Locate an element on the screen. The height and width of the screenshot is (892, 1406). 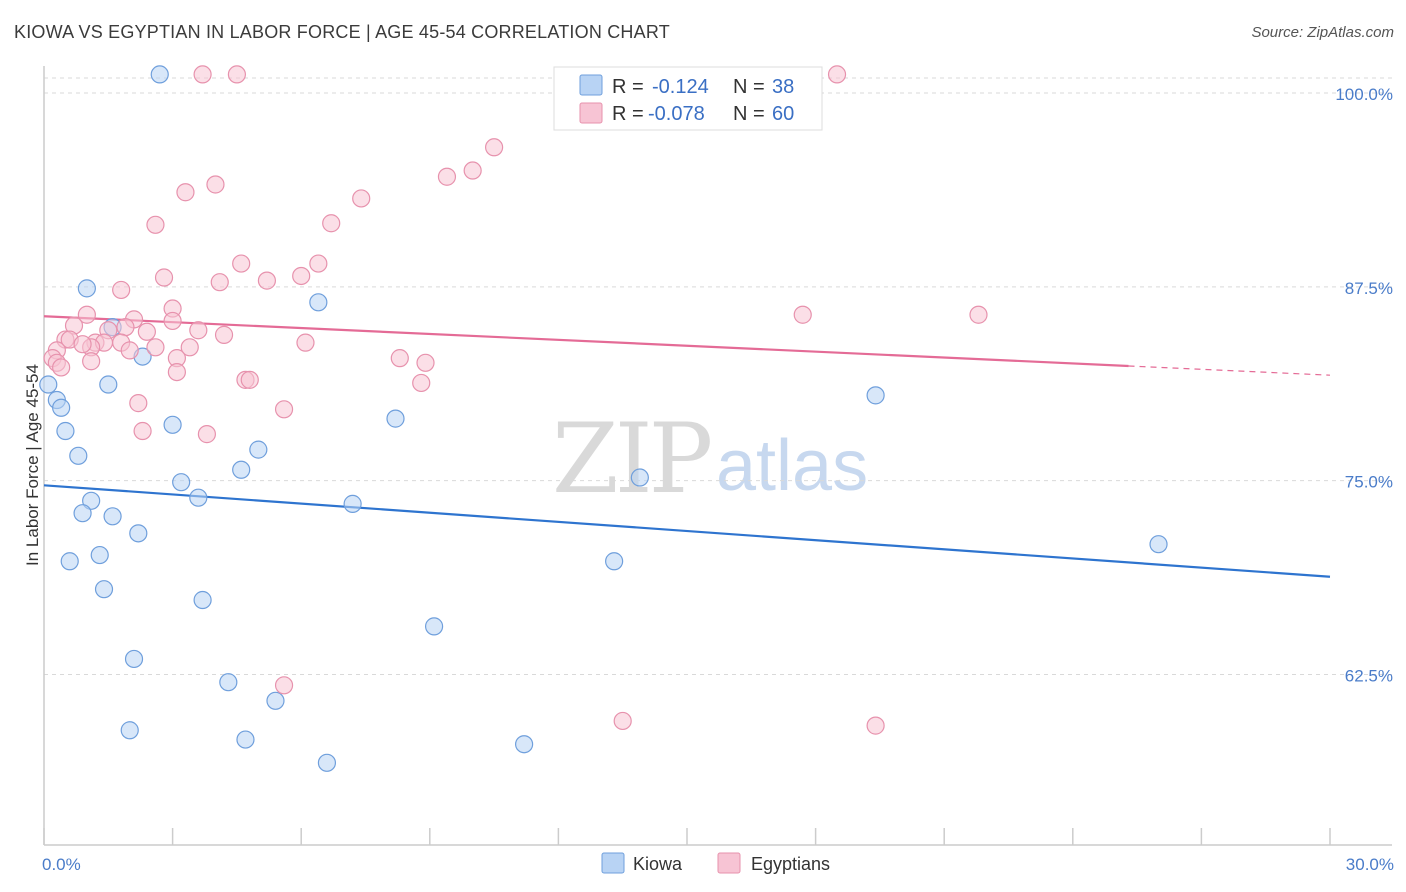
legend-kiowa-n-value: 38 is located at coordinates (783, 87).